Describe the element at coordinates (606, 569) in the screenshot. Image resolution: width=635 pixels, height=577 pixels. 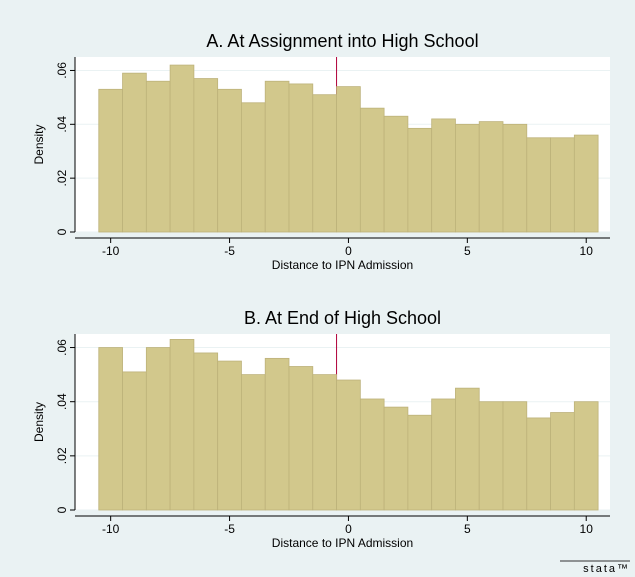
I see `logo: stata™` at that location.